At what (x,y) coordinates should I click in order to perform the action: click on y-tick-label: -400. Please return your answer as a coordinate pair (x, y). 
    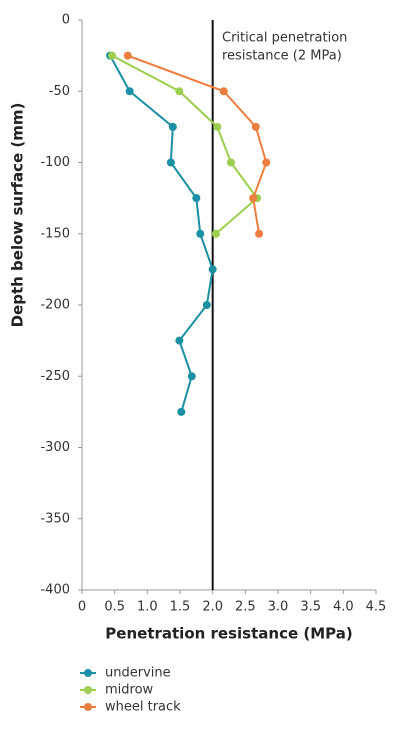
    Looking at the image, I should click on (55, 590).